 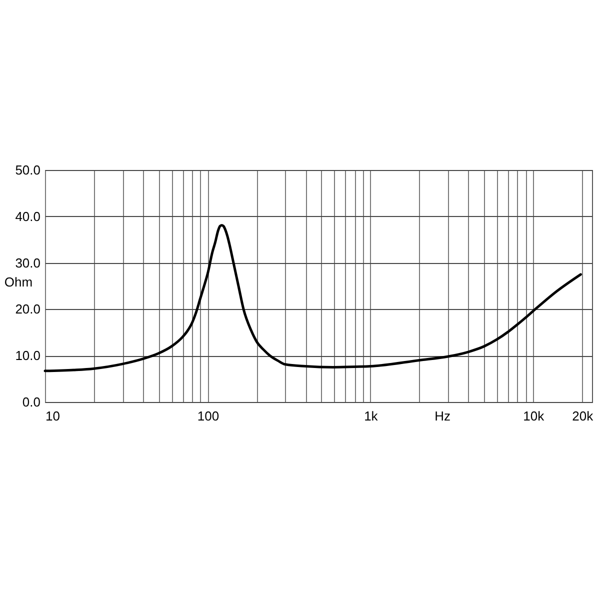 What do you see at coordinates (534, 416) in the screenshot?
I see `x-tick-label: 10k` at bounding box center [534, 416].